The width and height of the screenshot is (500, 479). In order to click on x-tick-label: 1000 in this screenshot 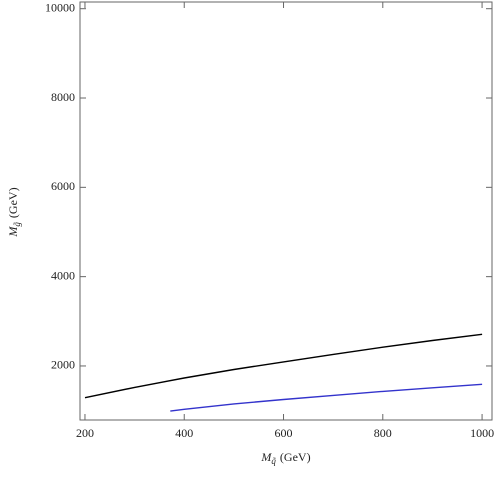, I will do `click(482, 433)`.